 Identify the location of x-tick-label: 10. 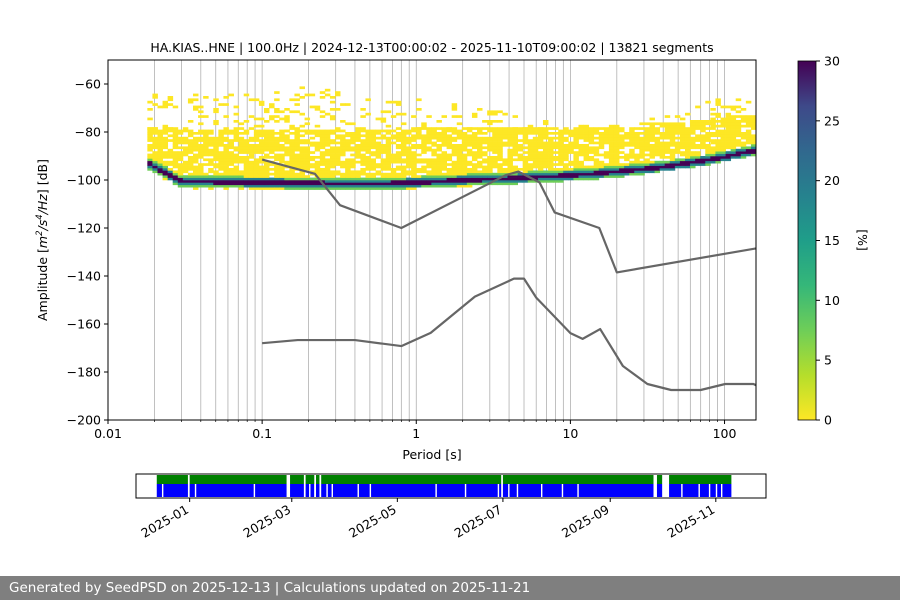
(570, 433).